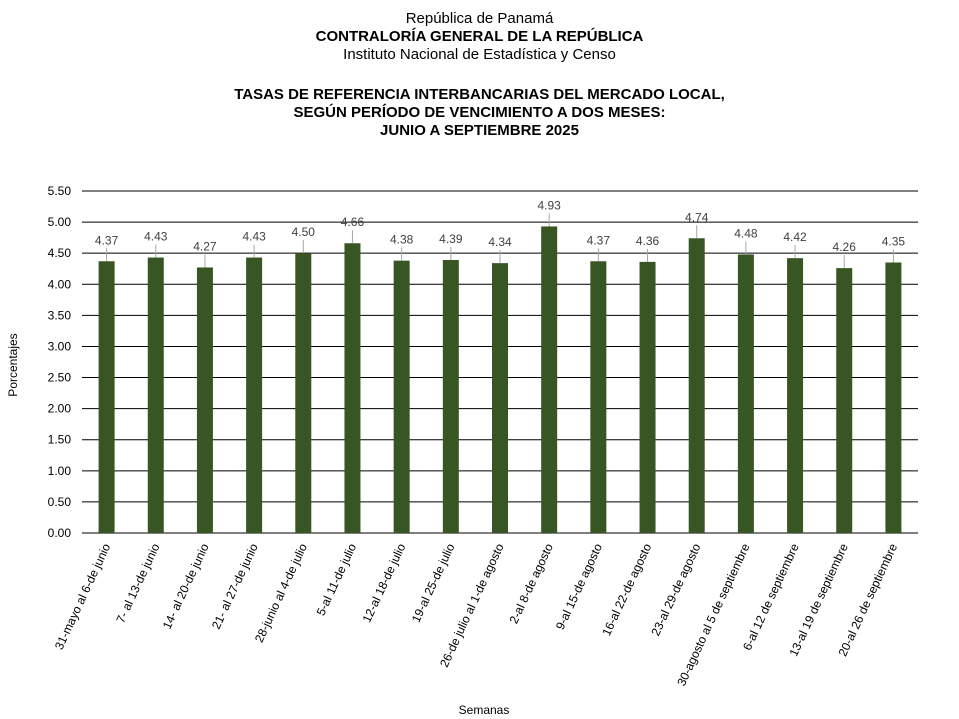 This screenshot has width=959, height=719. Describe the element at coordinates (60, 502) in the screenshot. I see `y-tick-label: 0.50` at that location.